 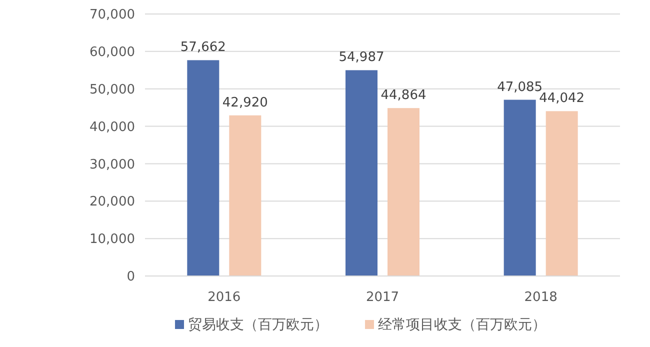 What do you see at coordinates (112, 202) in the screenshot?
I see `y-tick-label: 20,000` at bounding box center [112, 202].